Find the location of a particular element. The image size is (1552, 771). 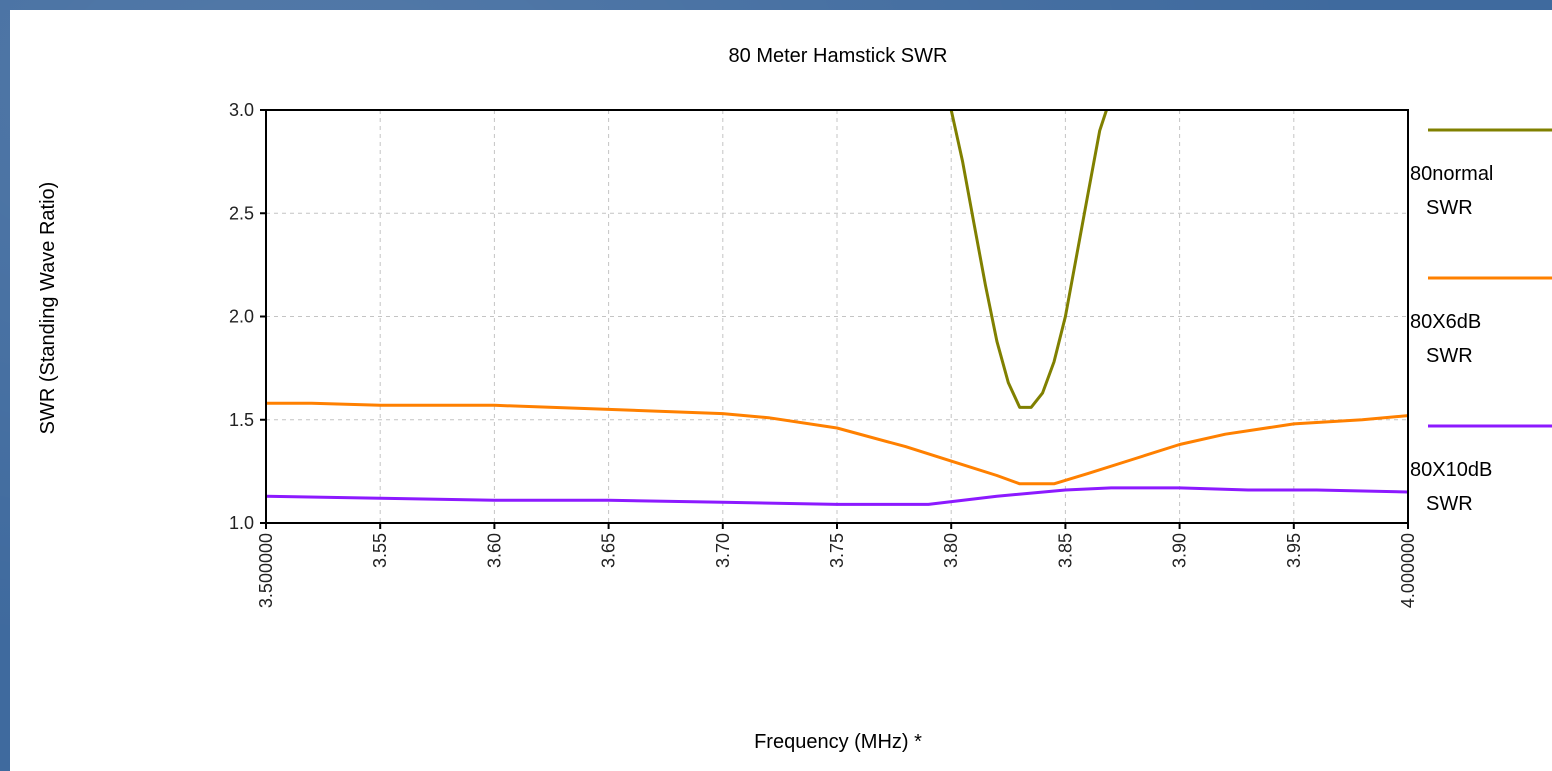

x-tick-label: 3.500000 is located at coordinates (266, 570).